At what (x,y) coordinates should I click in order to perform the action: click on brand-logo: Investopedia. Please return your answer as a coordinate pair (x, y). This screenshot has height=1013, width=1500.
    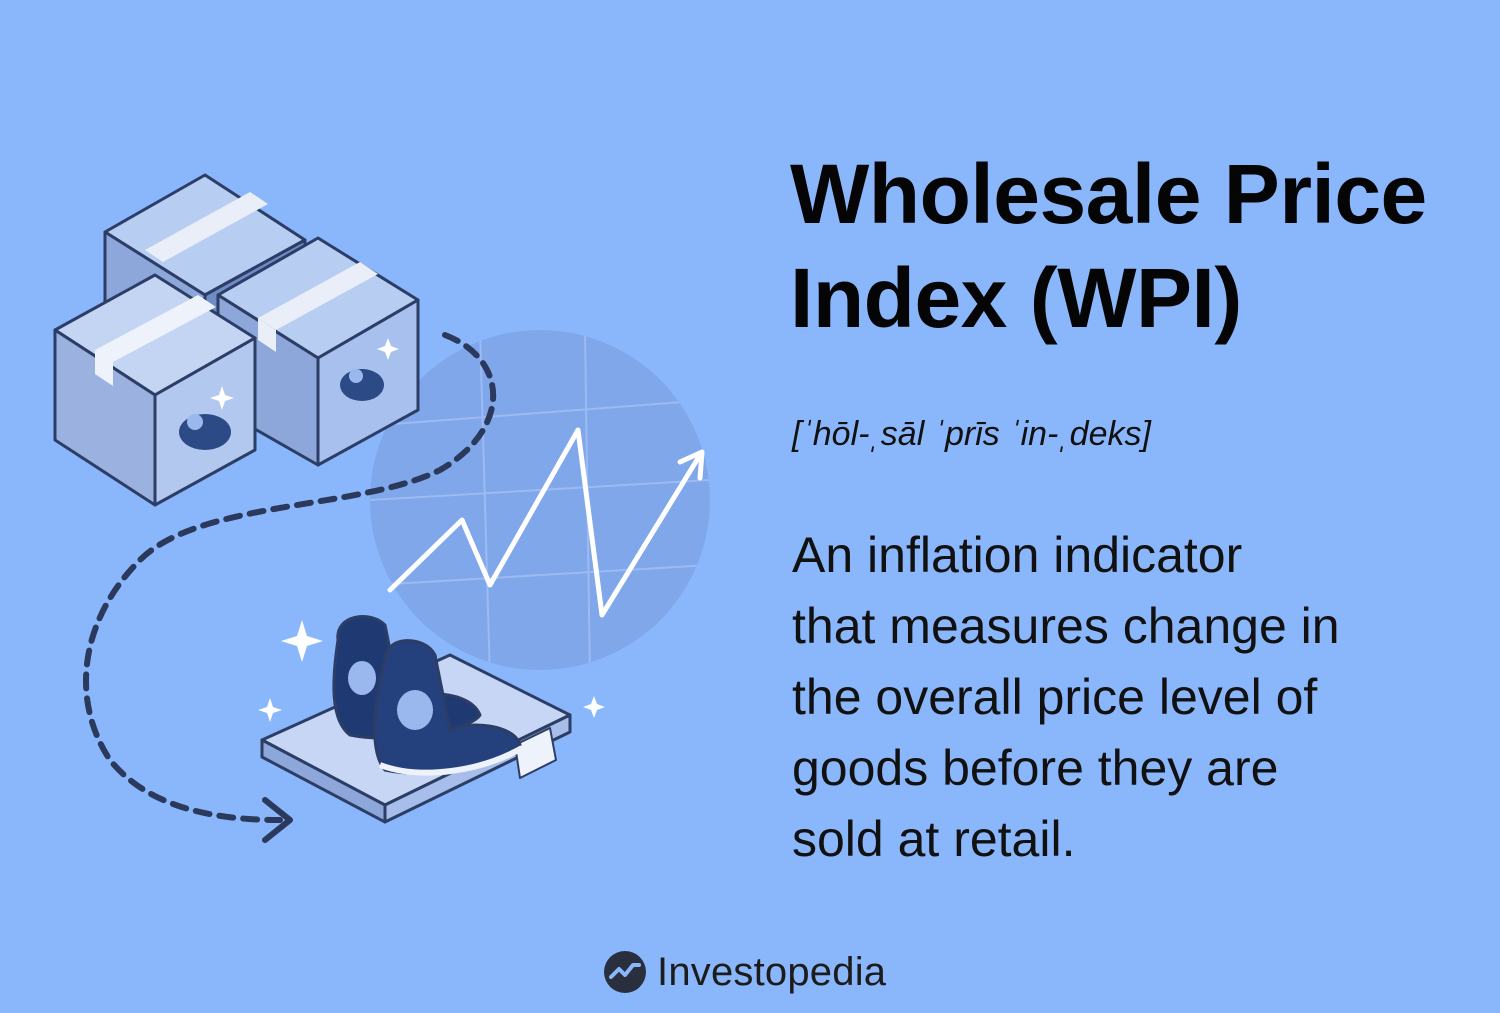
    Looking at the image, I should click on (744, 972).